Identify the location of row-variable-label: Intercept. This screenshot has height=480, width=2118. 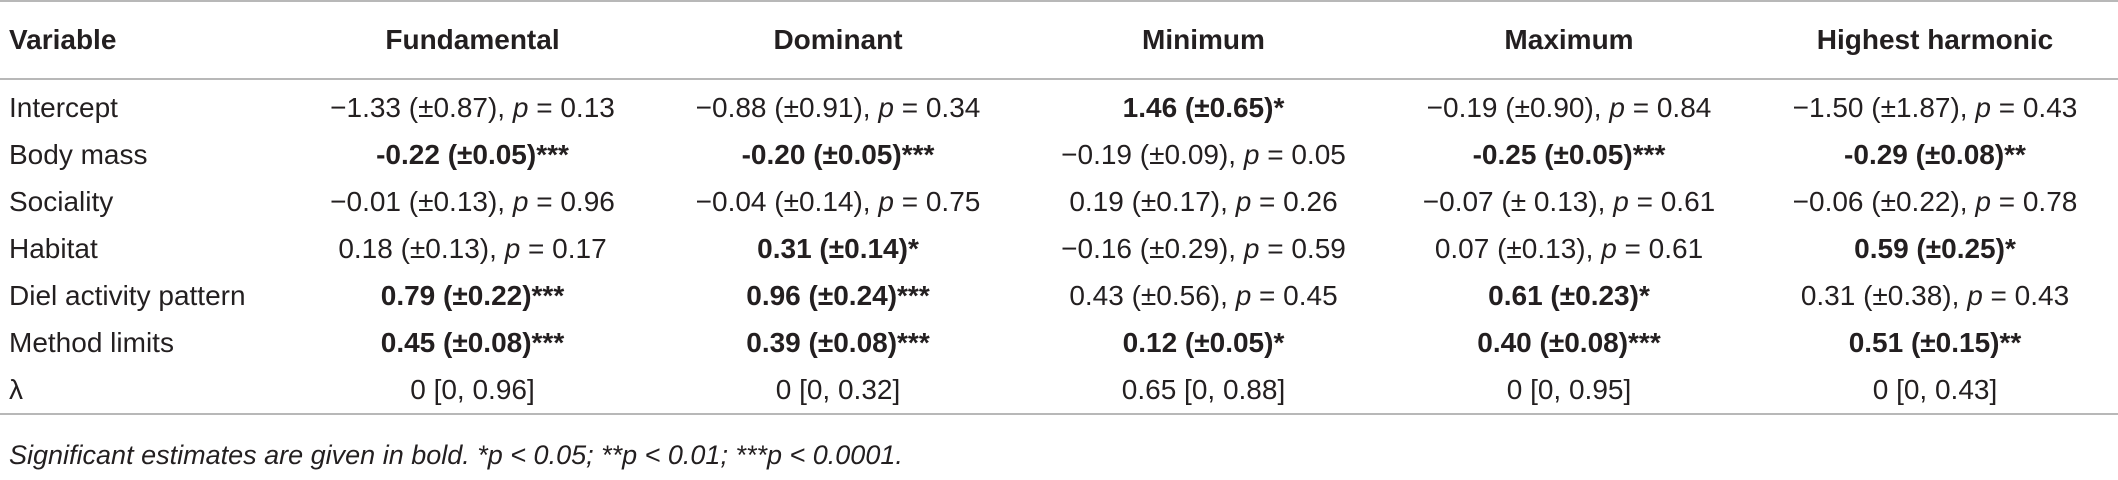
(63, 107).